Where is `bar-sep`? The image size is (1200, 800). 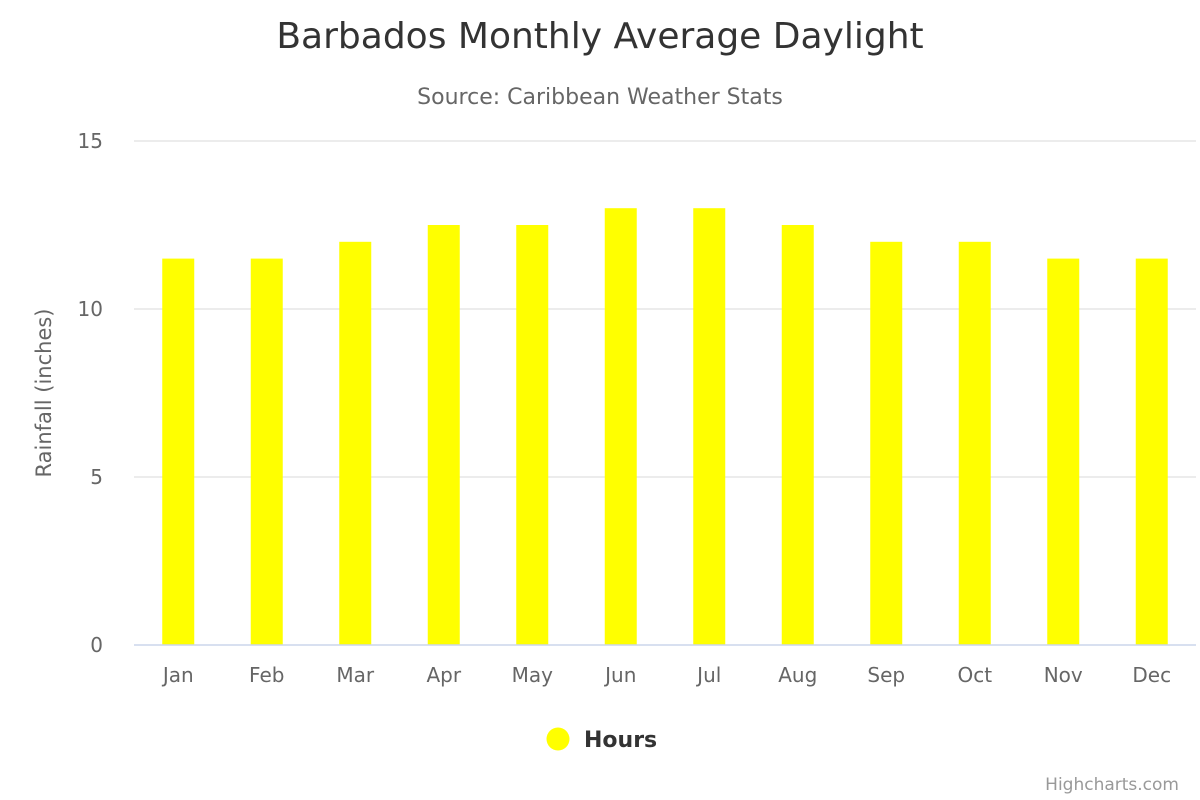
bar-sep is located at coordinates (886, 443).